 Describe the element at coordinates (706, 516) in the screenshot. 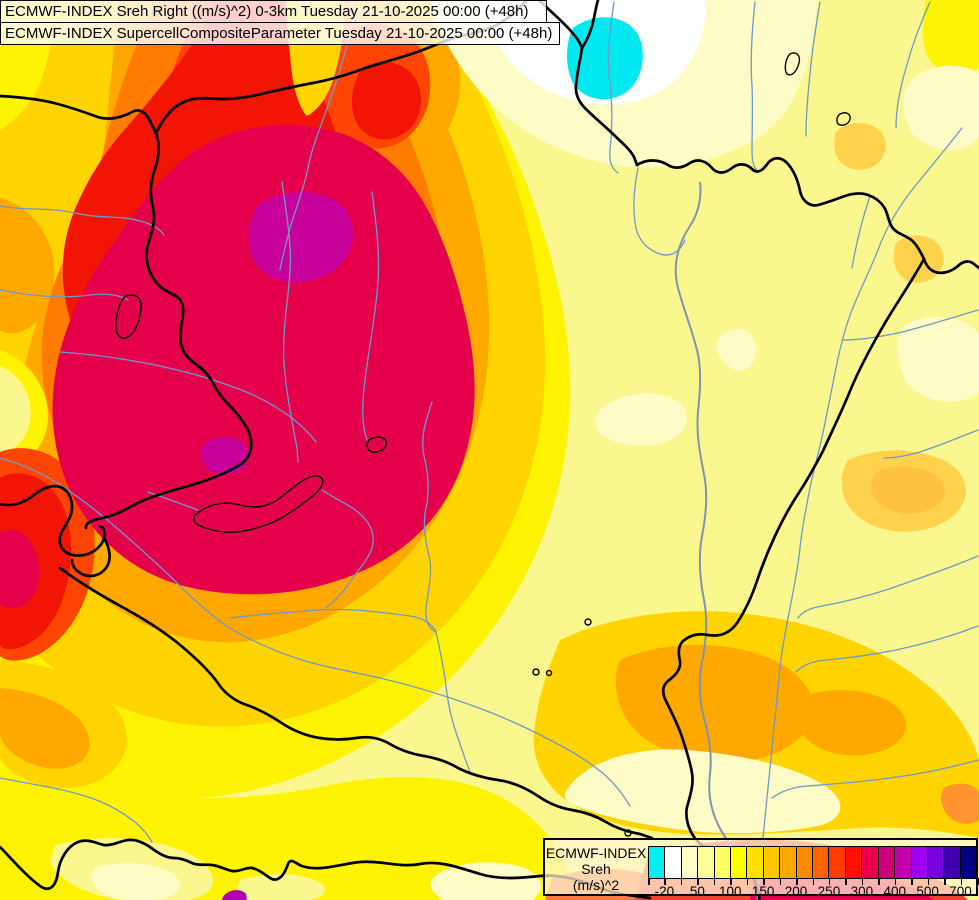

I see `danube-river` at that location.